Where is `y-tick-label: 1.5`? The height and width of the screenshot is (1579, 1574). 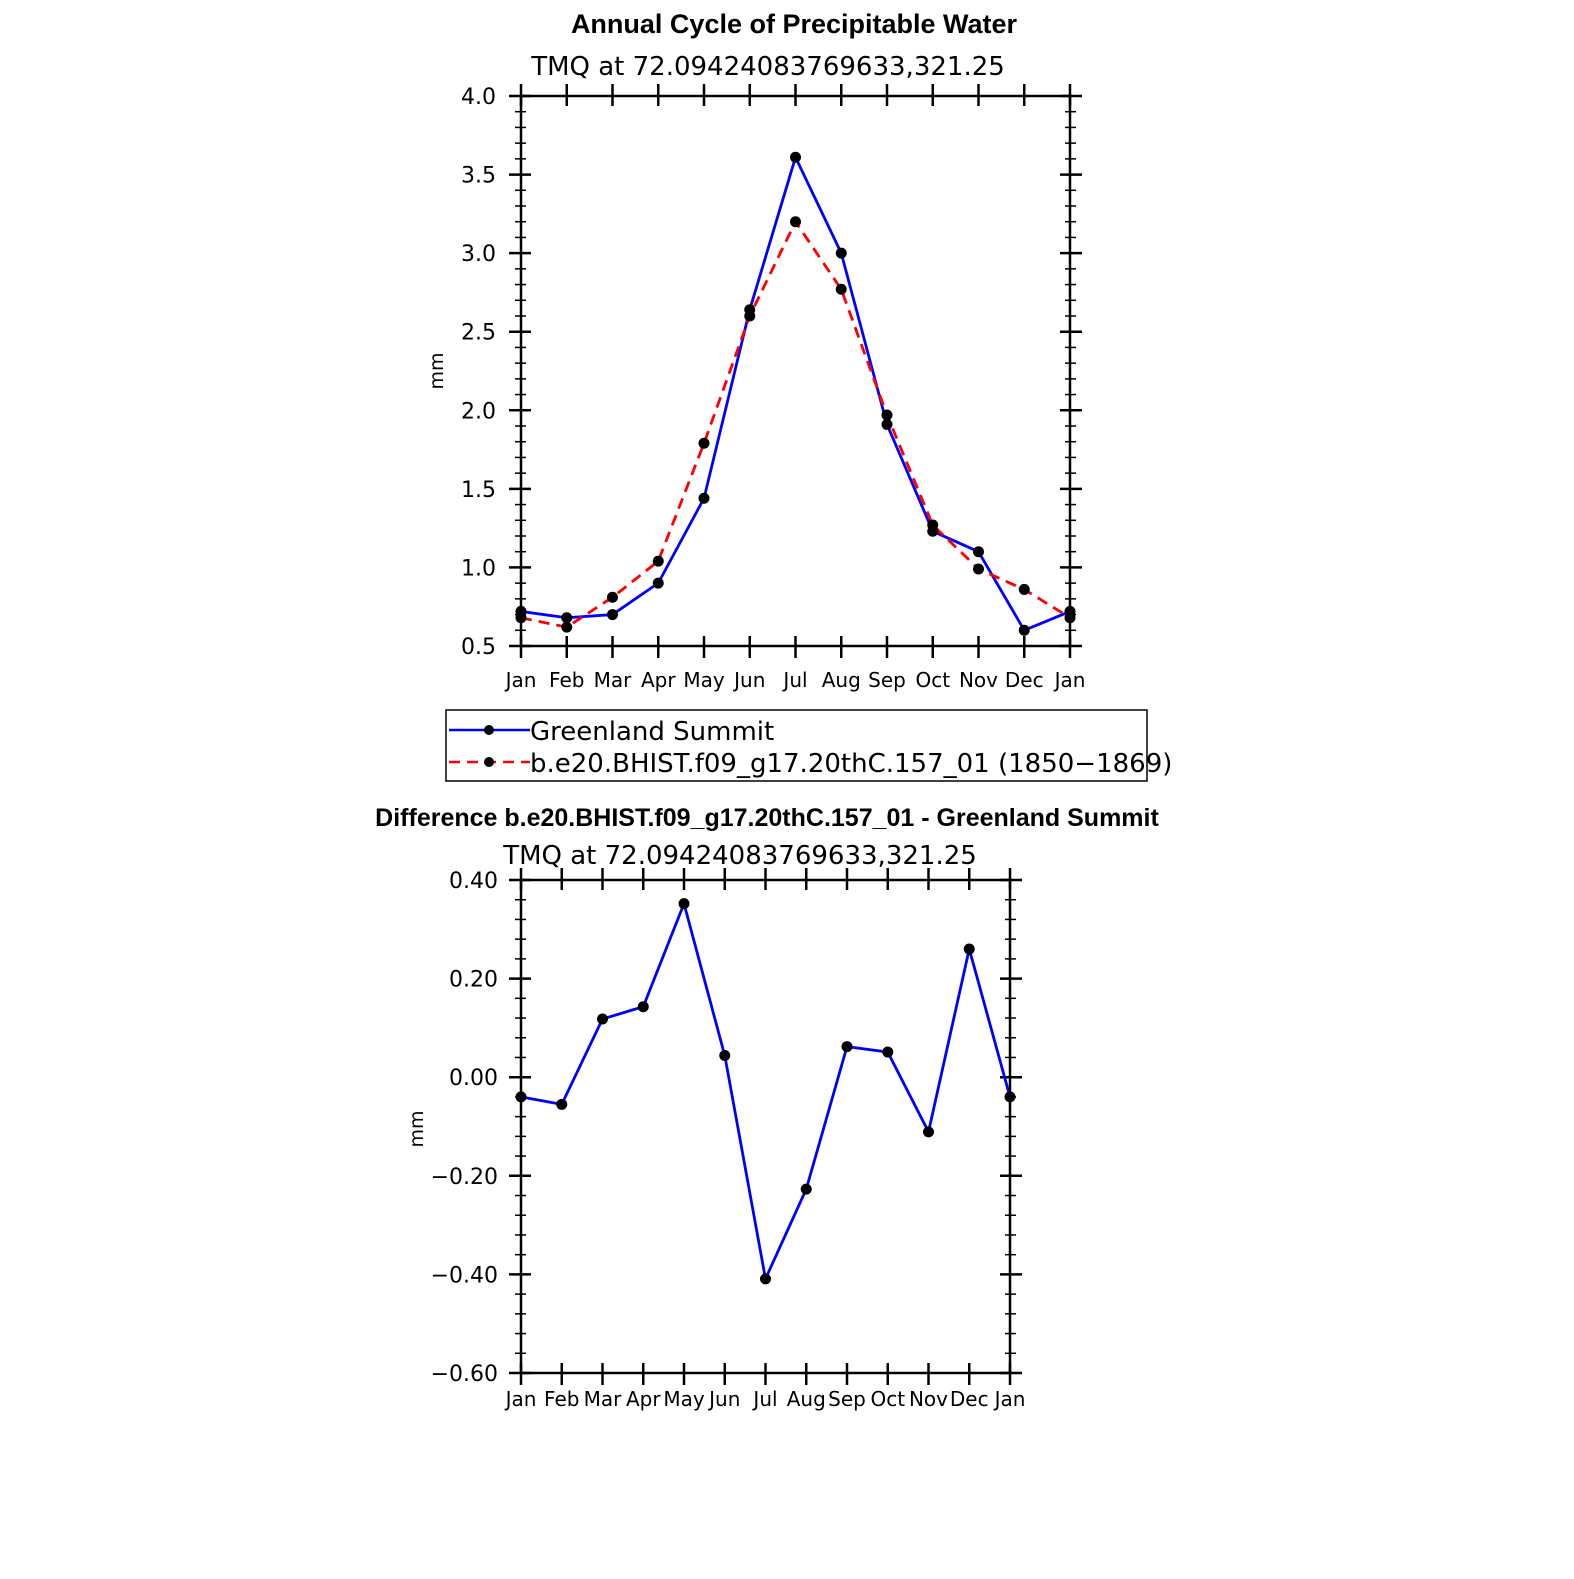
y-tick-label: 1.5 is located at coordinates (478, 490).